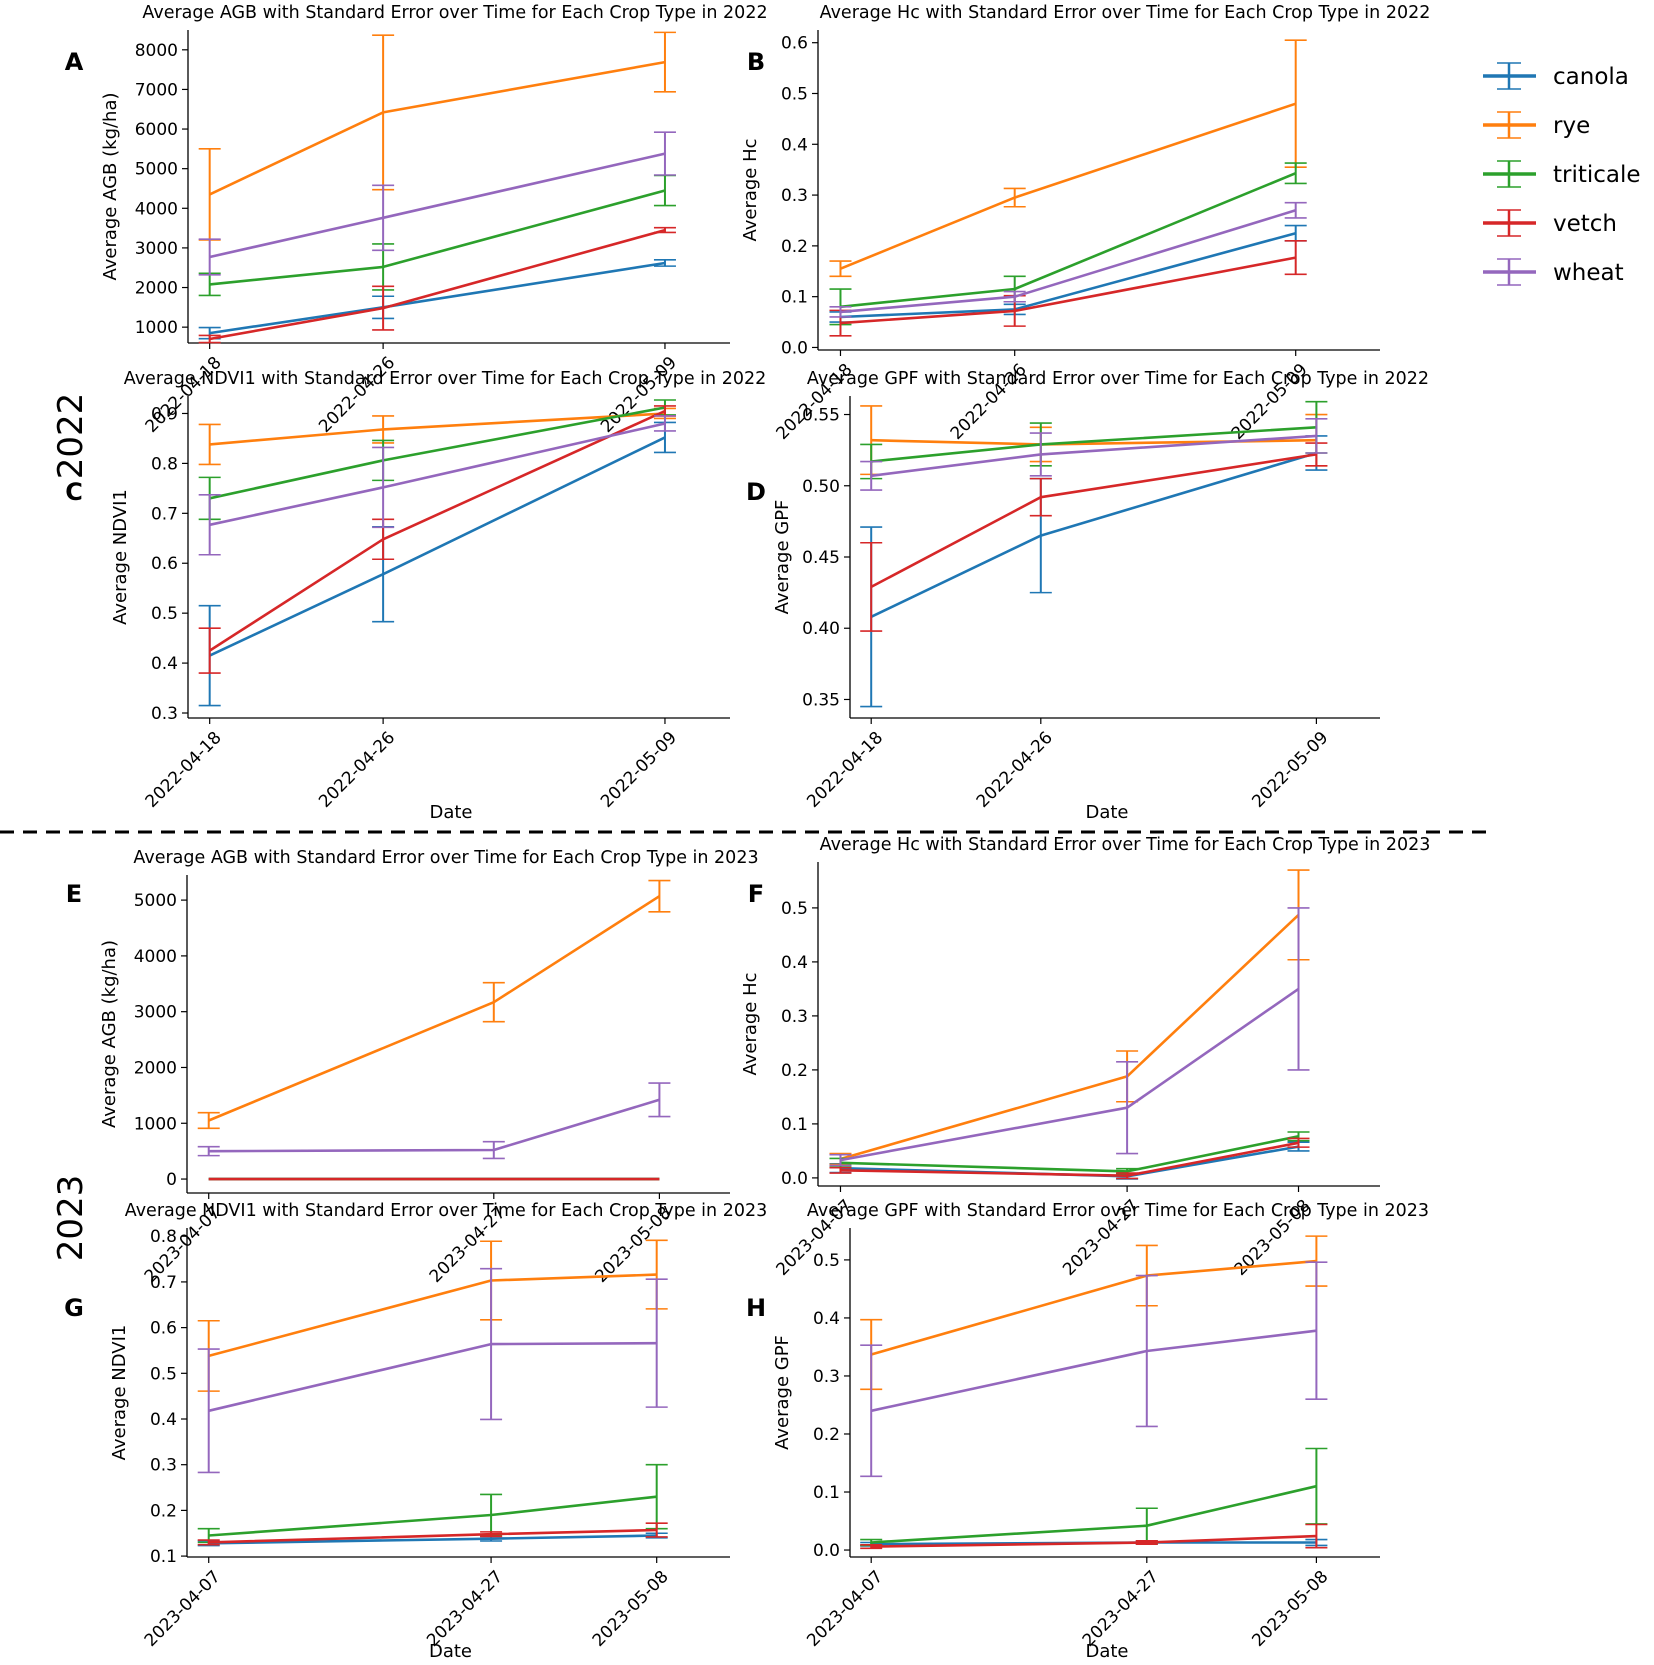 Image resolution: width=1654 pixels, height=1665 pixels. What do you see at coordinates (156, 130) in the screenshot?
I see `y-tick-label: 6000` at bounding box center [156, 130].